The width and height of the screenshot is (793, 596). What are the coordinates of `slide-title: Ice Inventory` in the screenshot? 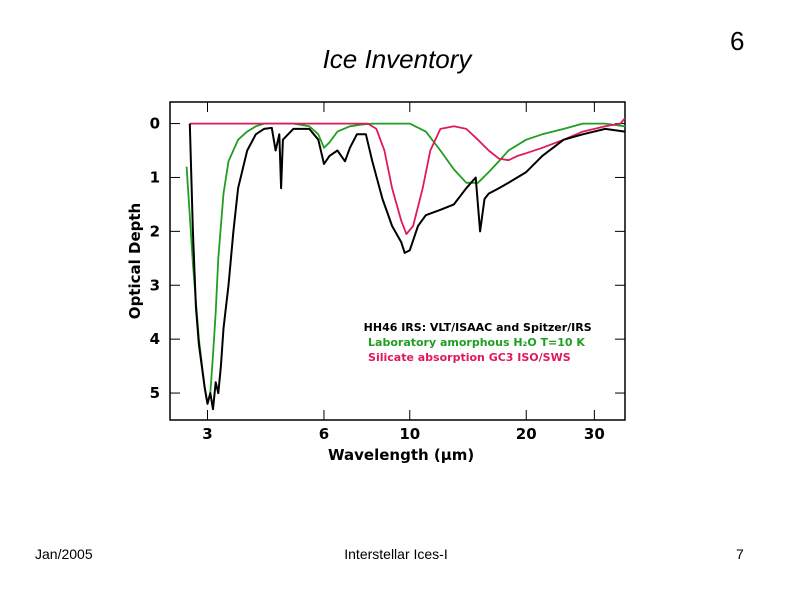 It's located at (397, 59).